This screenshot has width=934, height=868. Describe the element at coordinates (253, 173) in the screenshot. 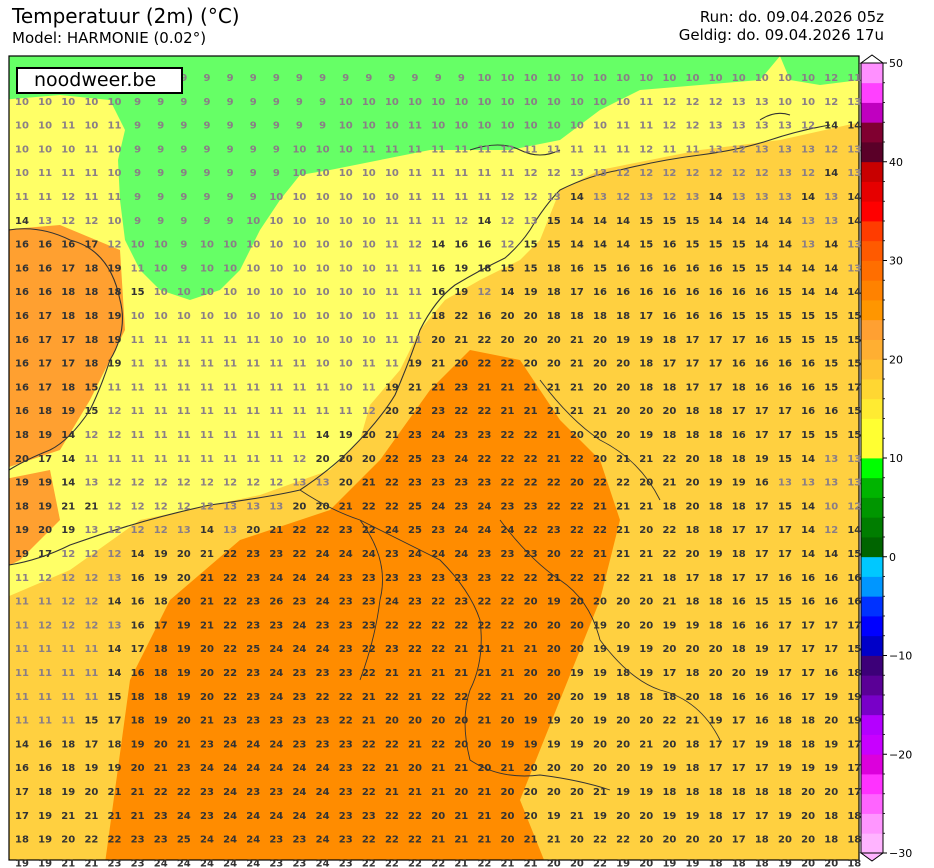

I see `temperature-value: 9` at that location.